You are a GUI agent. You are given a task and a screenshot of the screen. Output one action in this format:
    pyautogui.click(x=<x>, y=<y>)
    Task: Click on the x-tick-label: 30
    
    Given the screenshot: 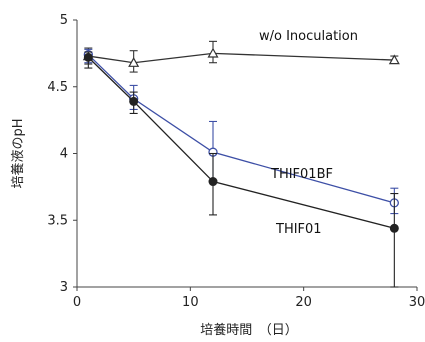 What is the action you would take?
    pyautogui.click(x=417, y=302)
    